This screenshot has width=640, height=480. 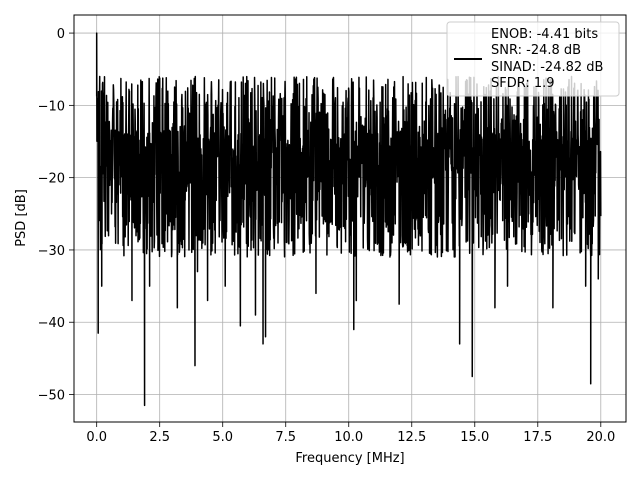 I want to click on x-tick-label: 7.5, so click(x=285, y=437).